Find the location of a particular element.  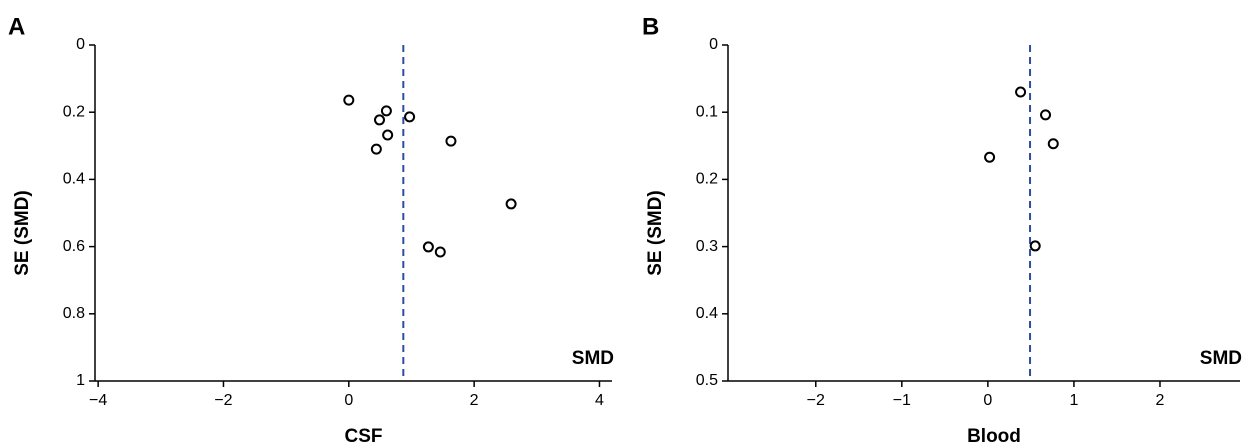

panel-label: A is located at coordinates (16, 26).